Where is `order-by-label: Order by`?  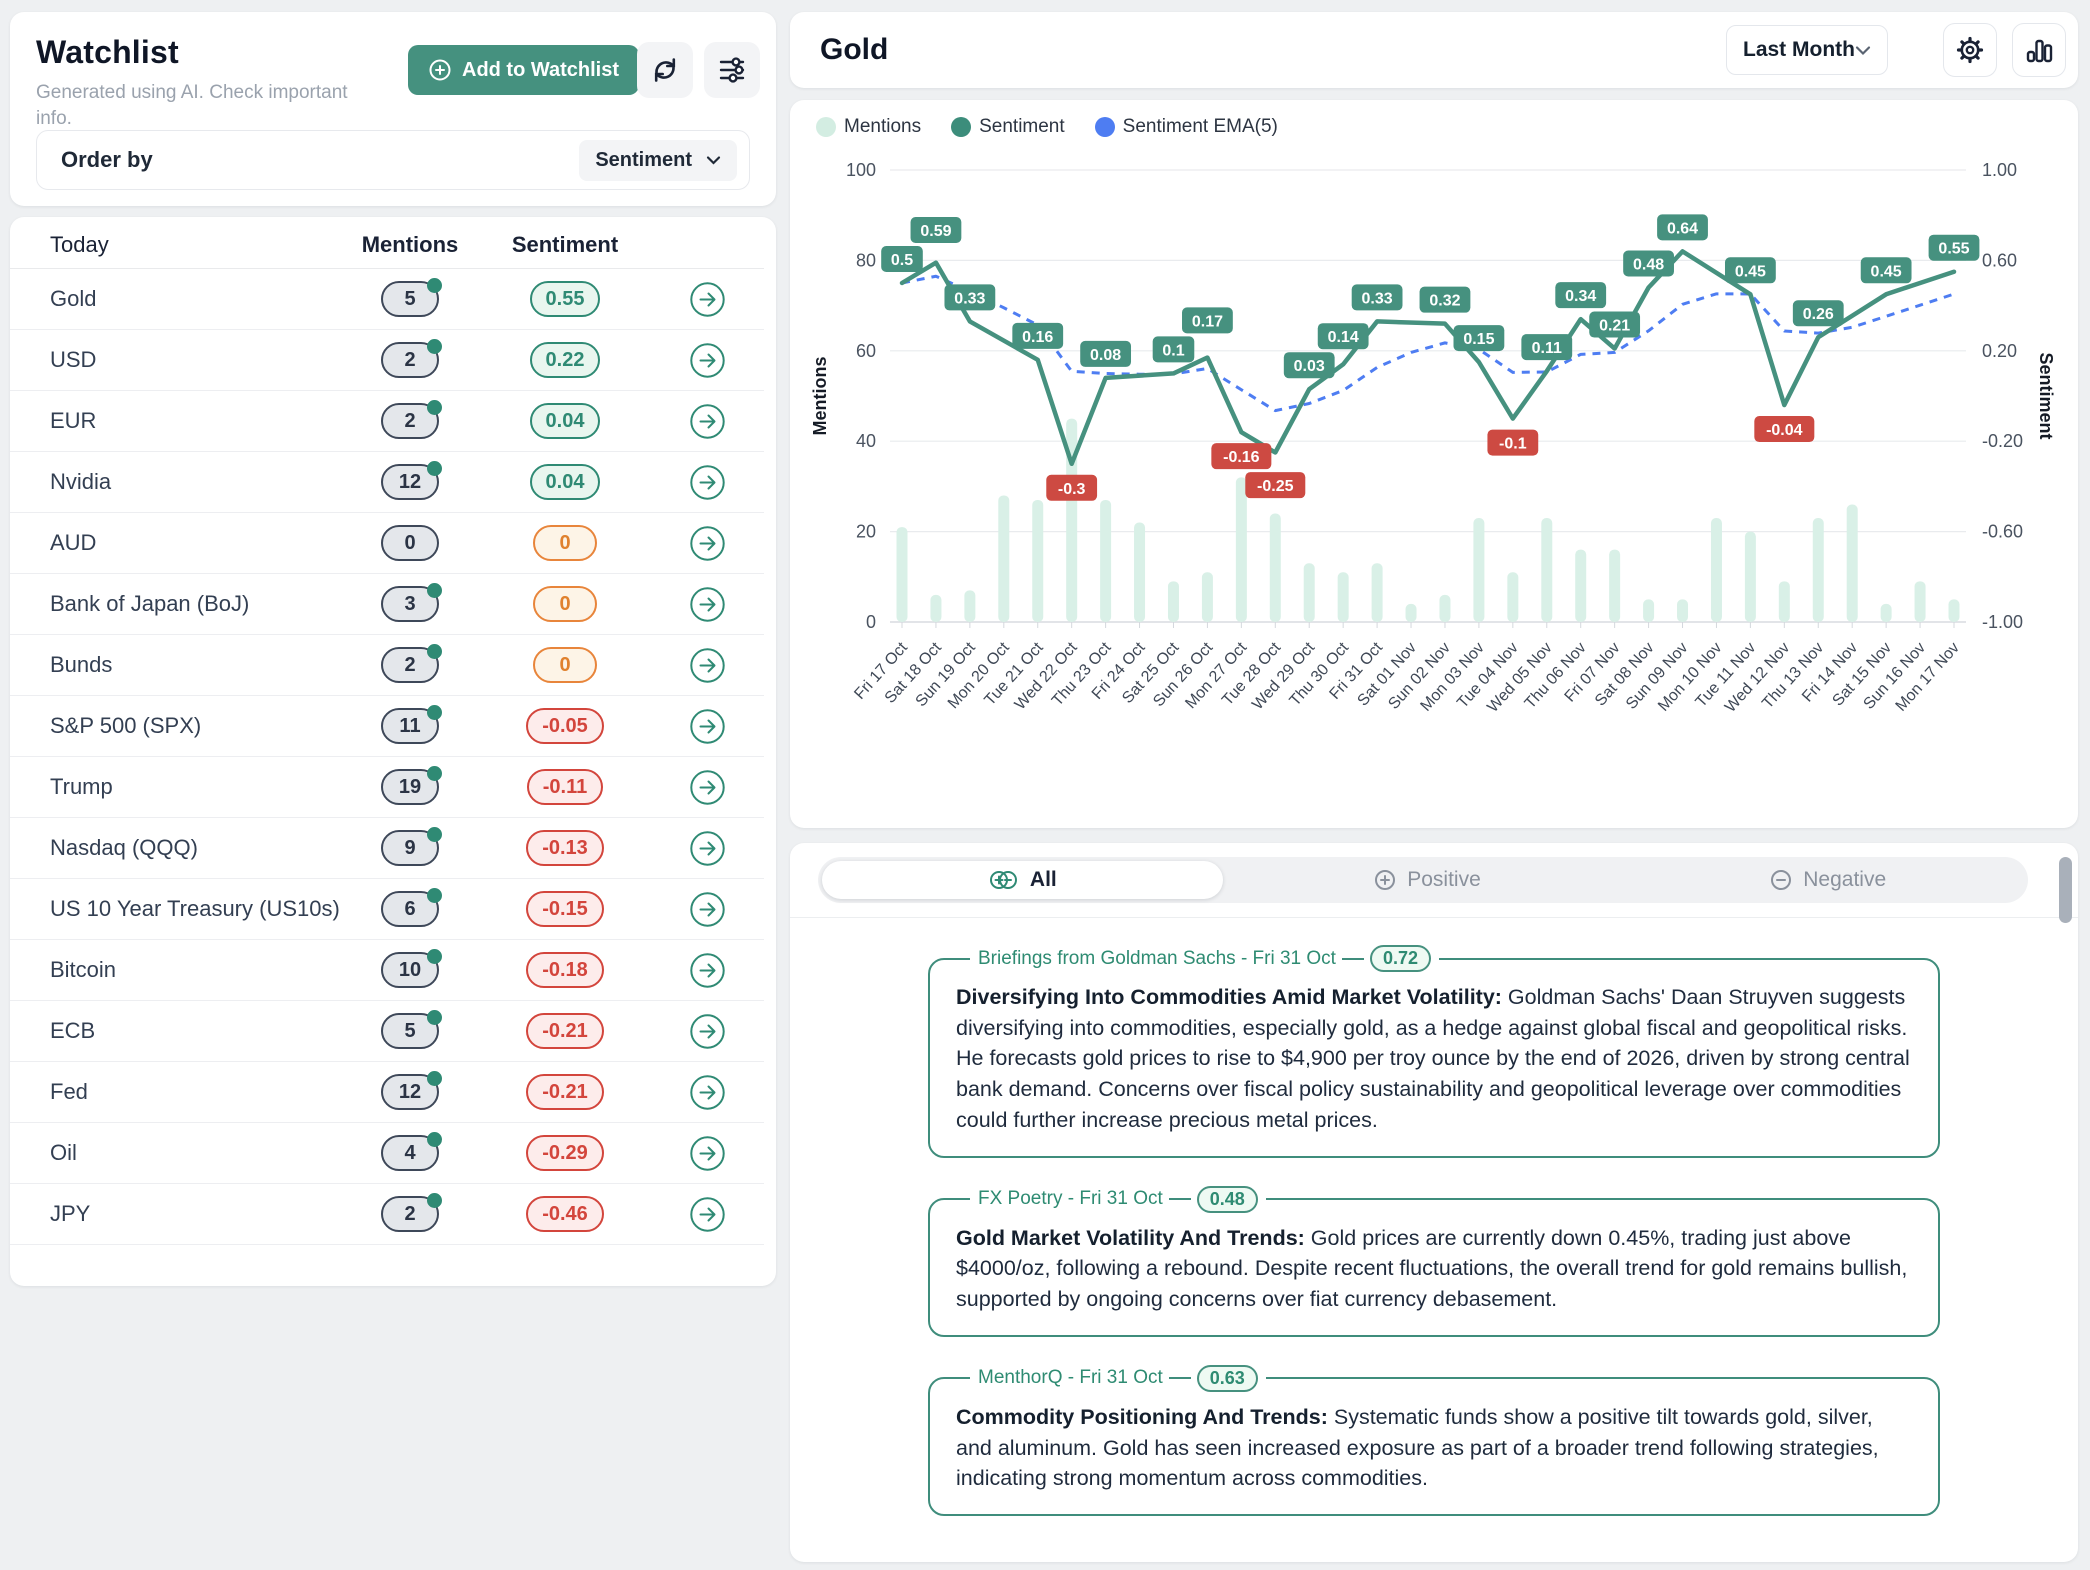 order-by-label: Order by is located at coordinates (107, 159).